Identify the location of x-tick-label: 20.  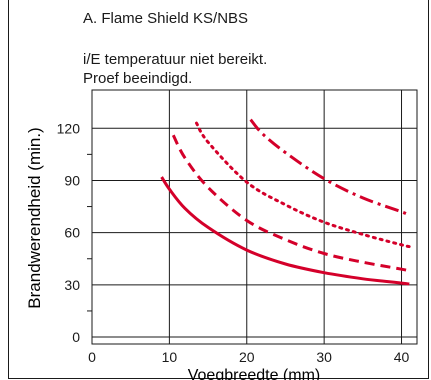
(247, 357).